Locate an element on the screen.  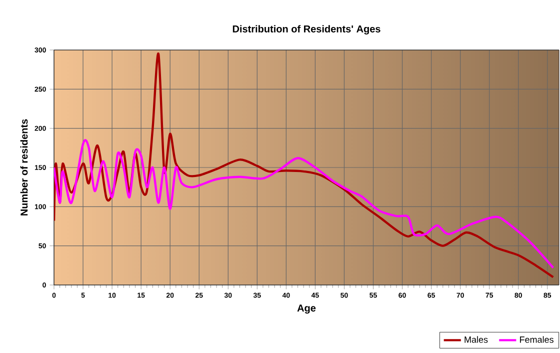
chart-title: Distribution of Residents' Ages is located at coordinates (306, 29).